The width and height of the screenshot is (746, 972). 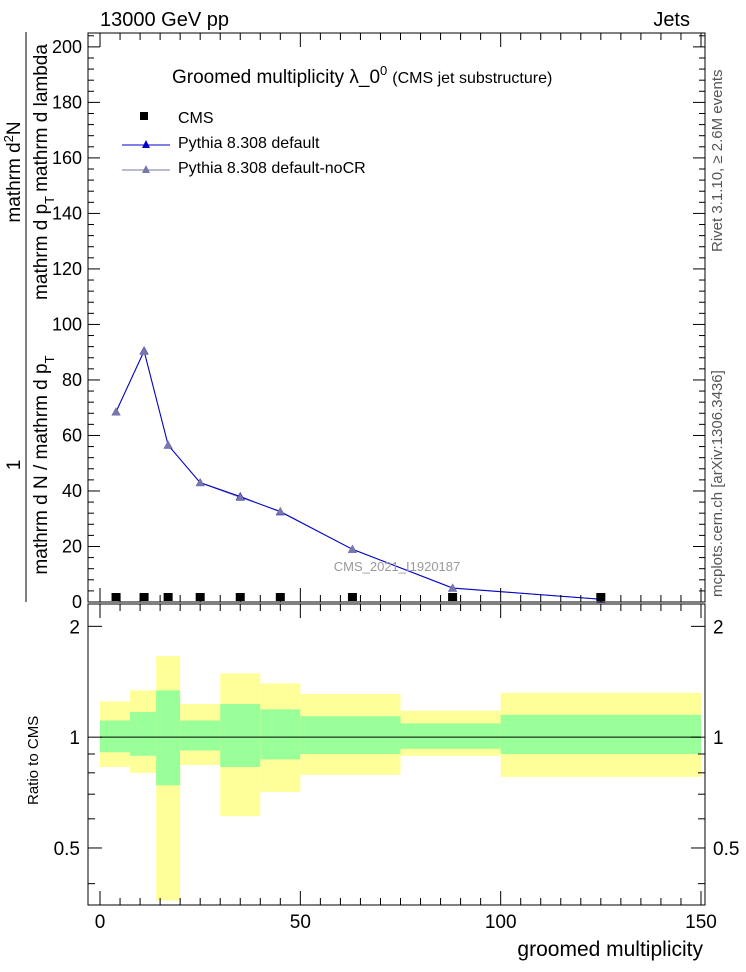 What do you see at coordinates (72, 380) in the screenshot?
I see `main-y-tick-label: 80` at bounding box center [72, 380].